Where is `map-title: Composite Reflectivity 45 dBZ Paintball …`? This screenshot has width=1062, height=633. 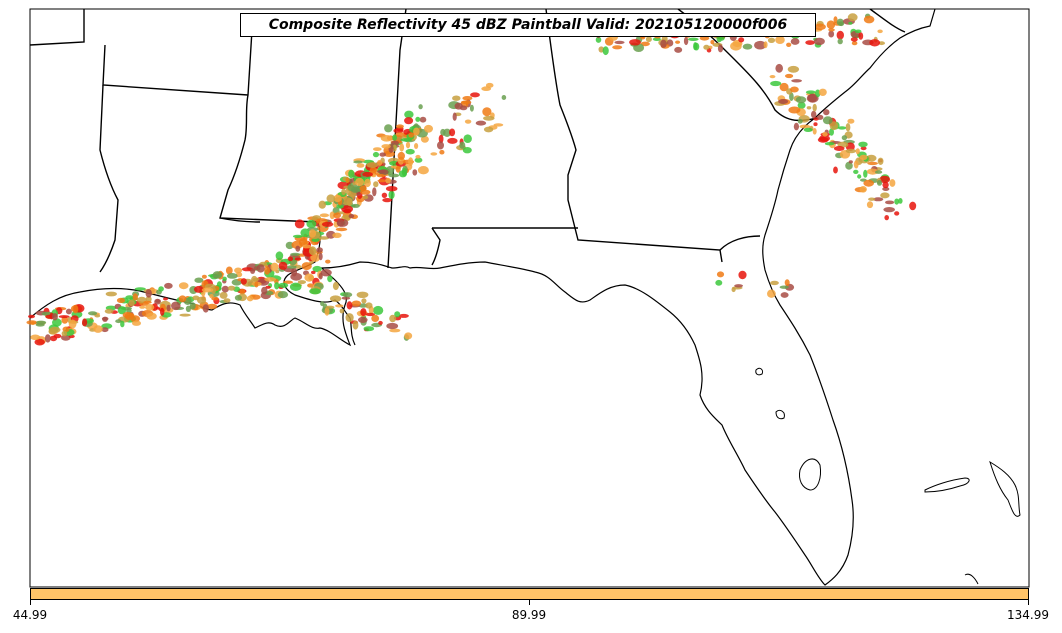 map-title: Composite Reflectivity 45 dBZ Paintball … is located at coordinates (528, 25).